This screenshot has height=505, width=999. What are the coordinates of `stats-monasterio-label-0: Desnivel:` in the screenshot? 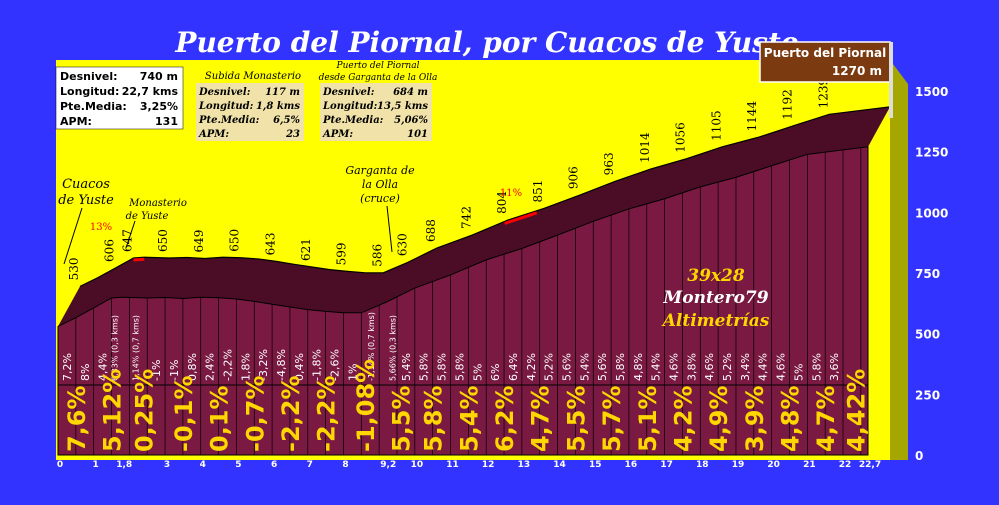 It's located at (224, 92).